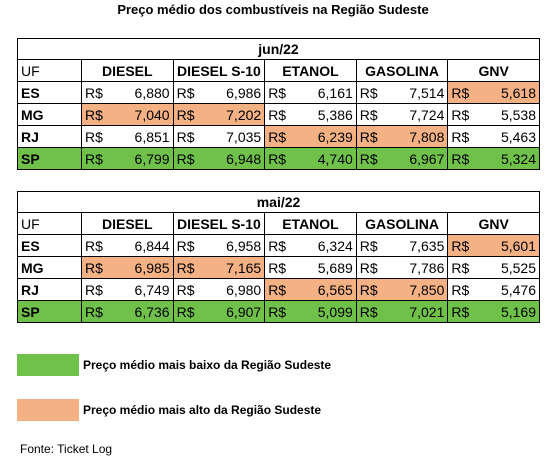 This screenshot has height=465, width=546. Describe the element at coordinates (49, 289) in the screenshot. I see `state-code: RJ` at that location.